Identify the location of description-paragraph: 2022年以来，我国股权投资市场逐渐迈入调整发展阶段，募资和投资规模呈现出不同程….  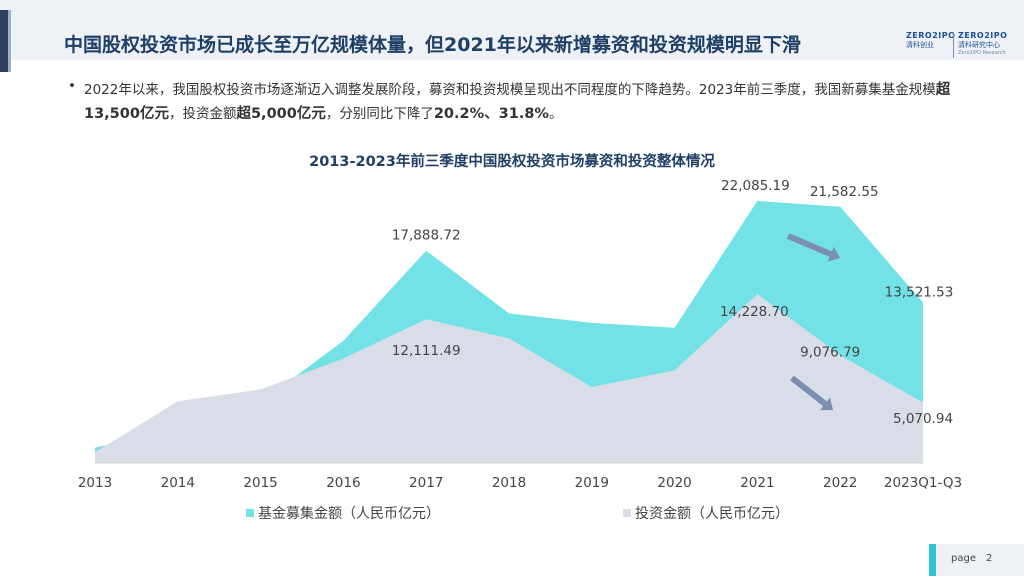
(534, 102).